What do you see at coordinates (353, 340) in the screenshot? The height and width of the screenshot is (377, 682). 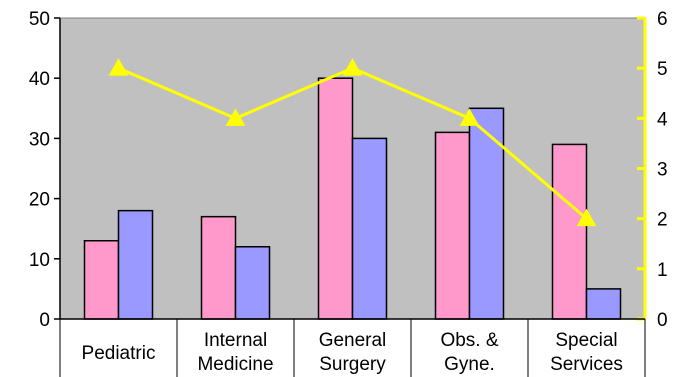 I see `category-label-line: General` at bounding box center [353, 340].